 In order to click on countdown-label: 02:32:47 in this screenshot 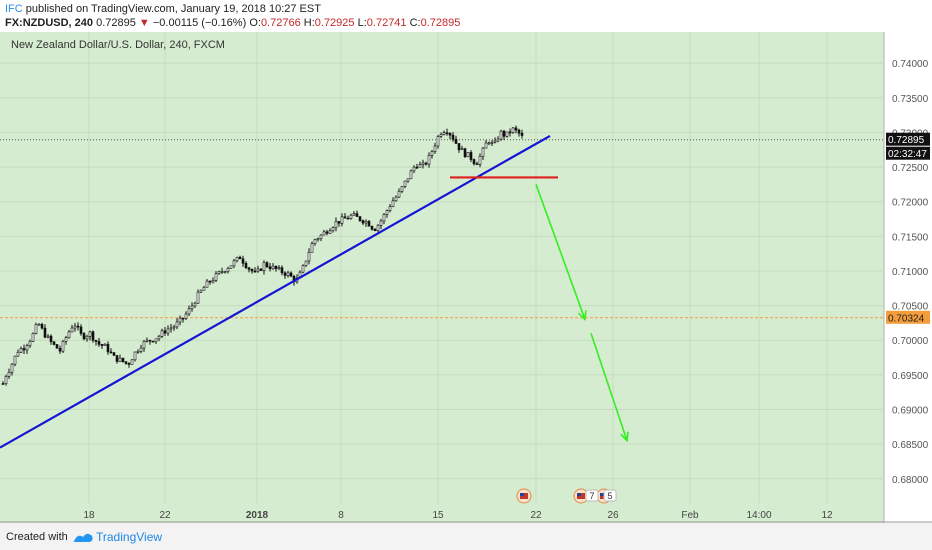, I will do `click(907, 154)`.